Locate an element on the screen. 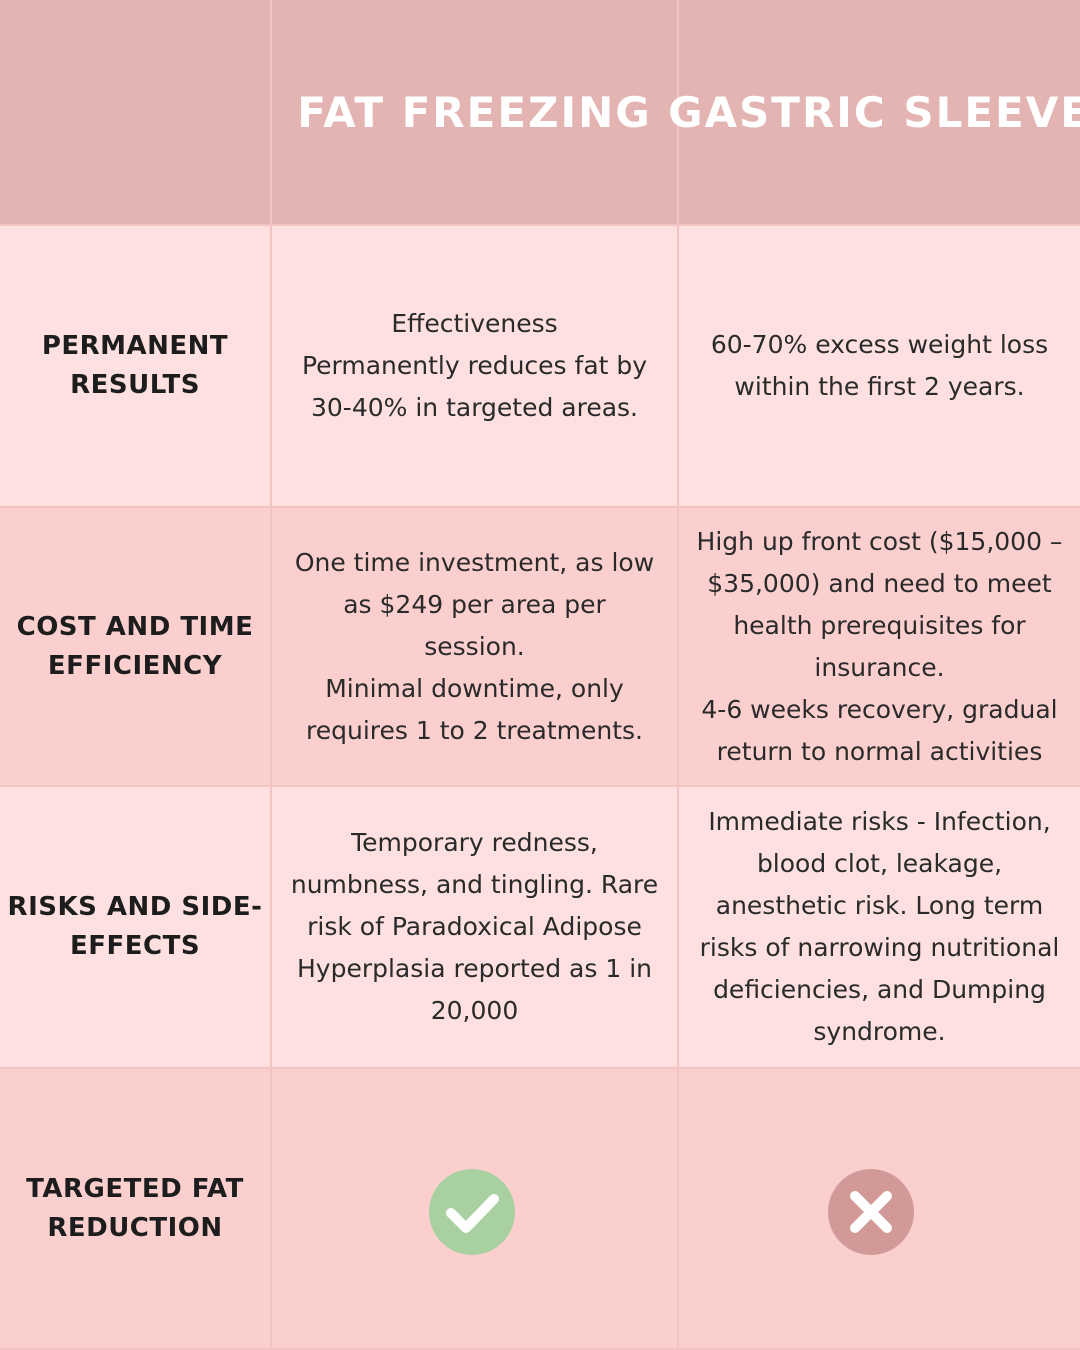 This screenshot has width=1080, height=1350. header-blank is located at coordinates (135, 112).